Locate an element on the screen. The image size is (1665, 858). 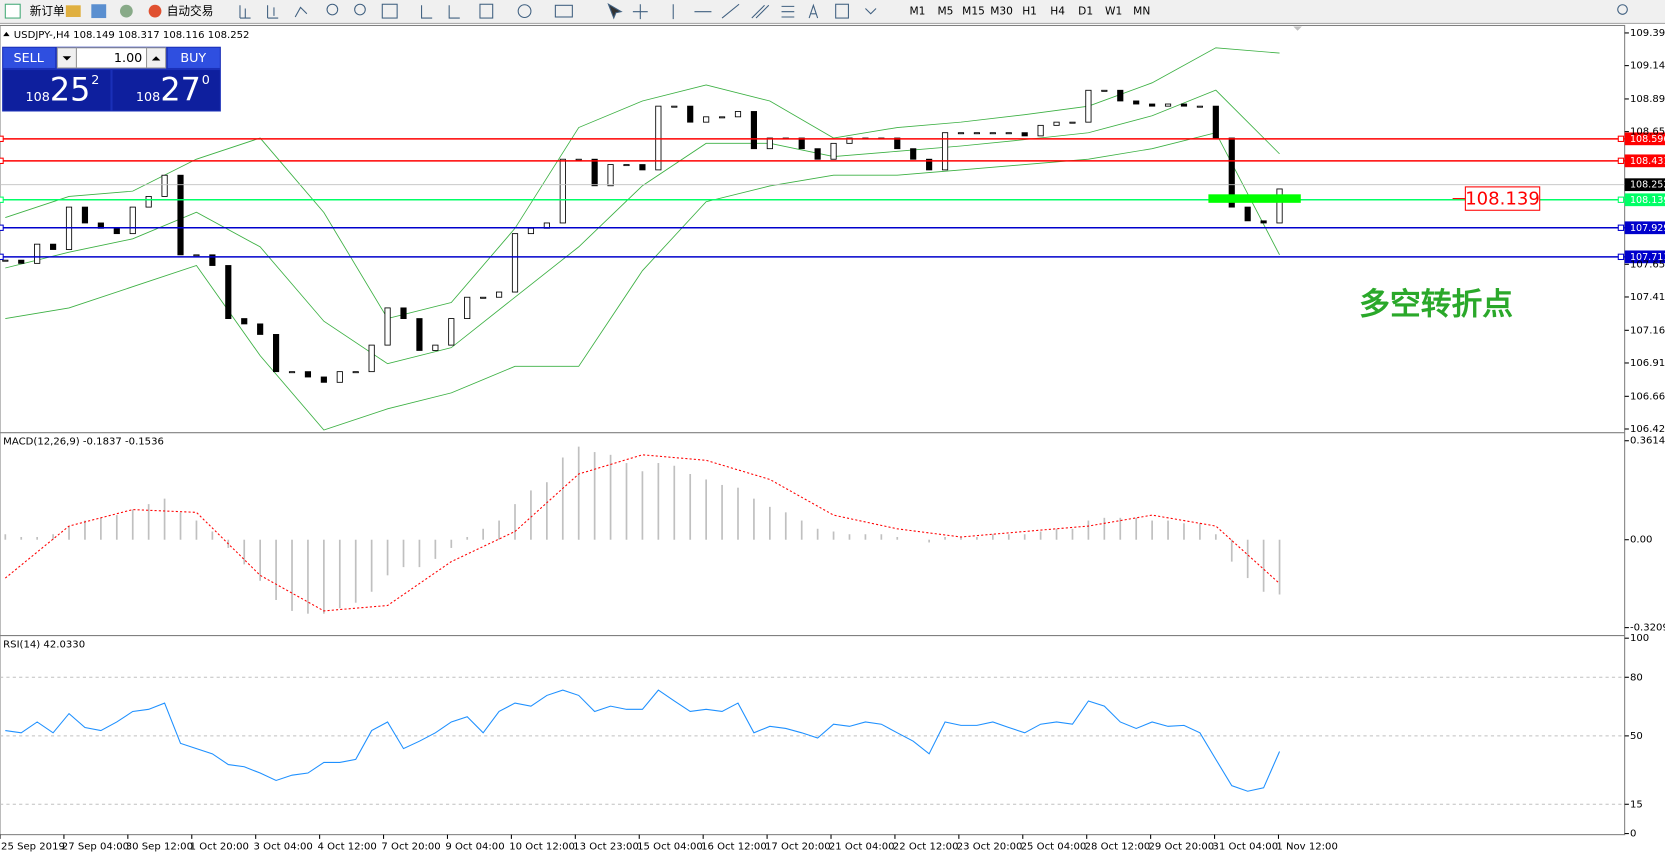
x-tick-label: 1 Nov 12:00 is located at coordinates (1307, 846).